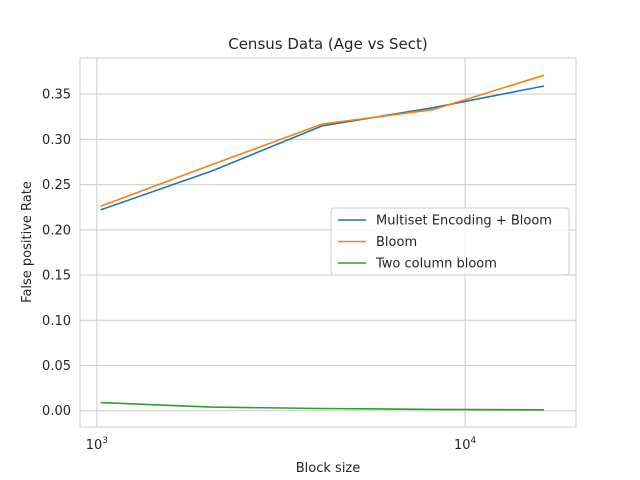 The width and height of the screenshot is (640, 480). What do you see at coordinates (464, 221) in the screenshot?
I see `legend-label: Multiset Encoding + Bloom` at bounding box center [464, 221].